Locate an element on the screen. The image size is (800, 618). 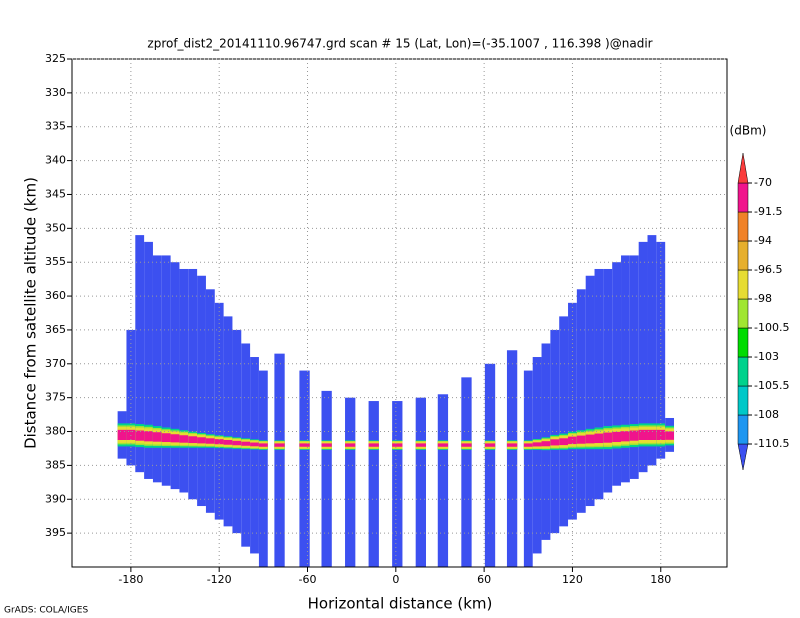
x-tick-label: 120 is located at coordinates (572, 579).